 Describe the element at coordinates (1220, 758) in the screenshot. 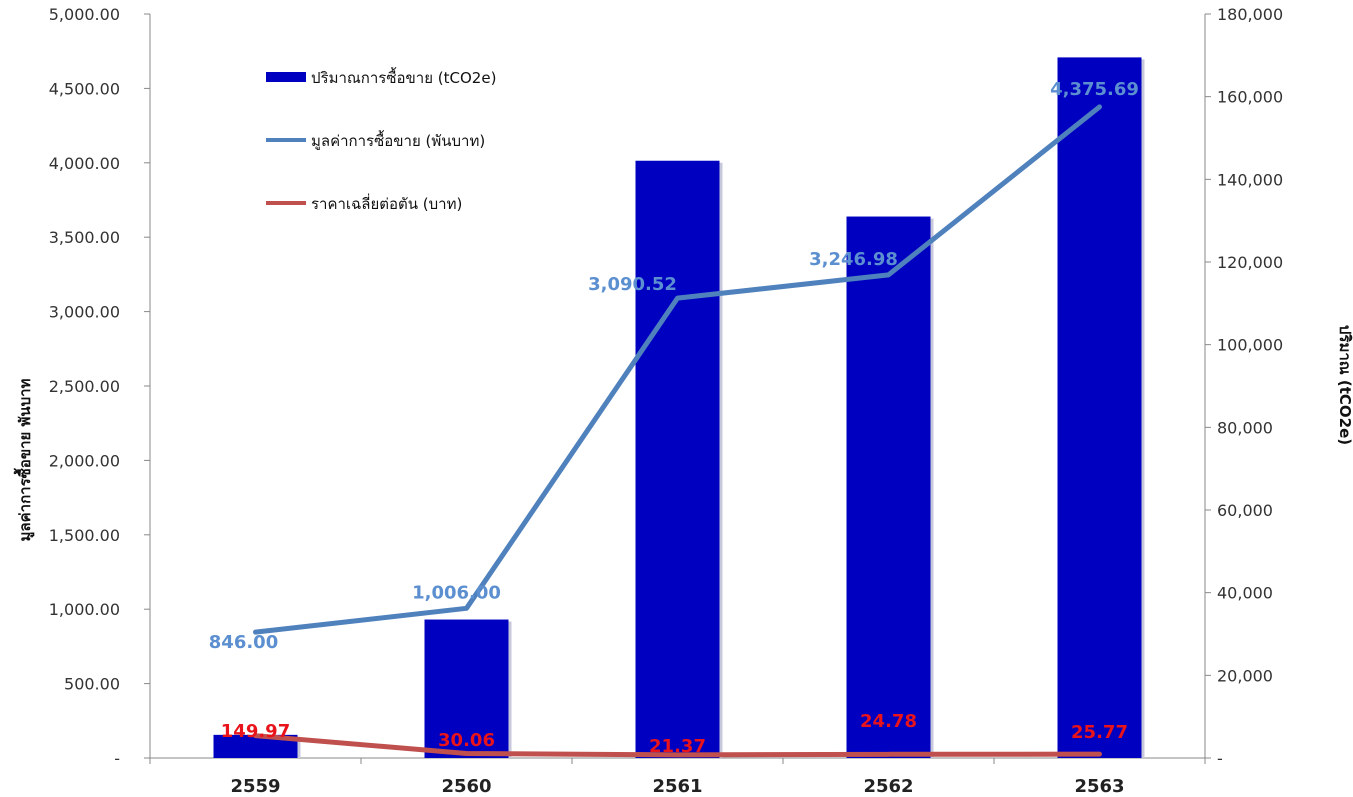

I see `right-tick-label: -` at that location.